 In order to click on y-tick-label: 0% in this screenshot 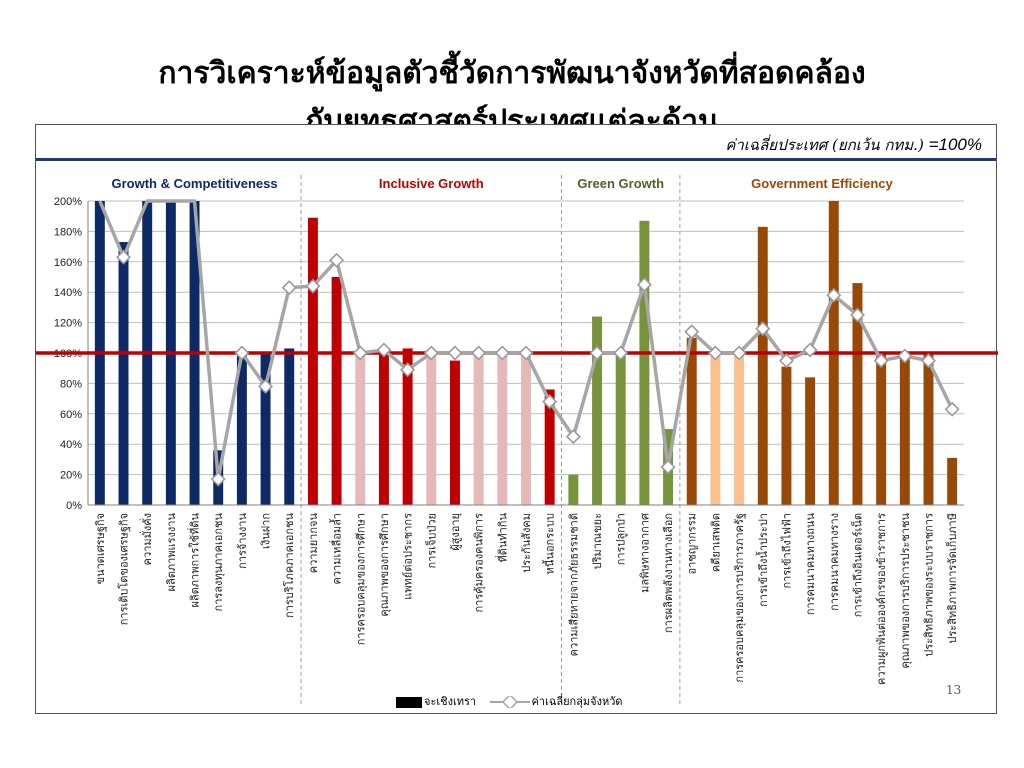, I will do `click(74, 506)`.